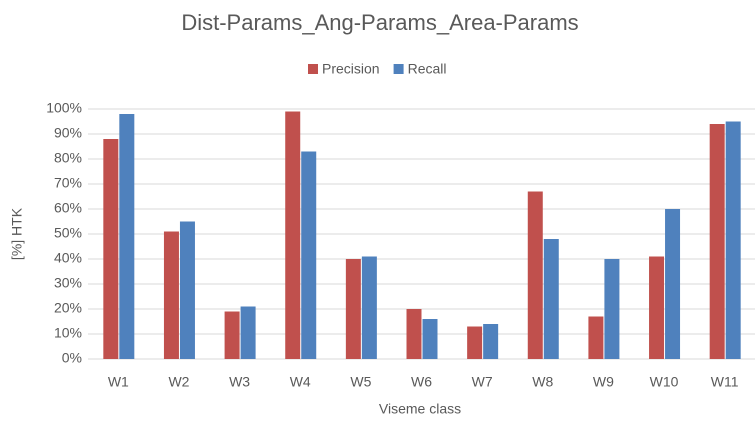 The width and height of the screenshot is (755, 421). What do you see at coordinates (420, 409) in the screenshot?
I see `x-axis-label: Viseme class` at bounding box center [420, 409].